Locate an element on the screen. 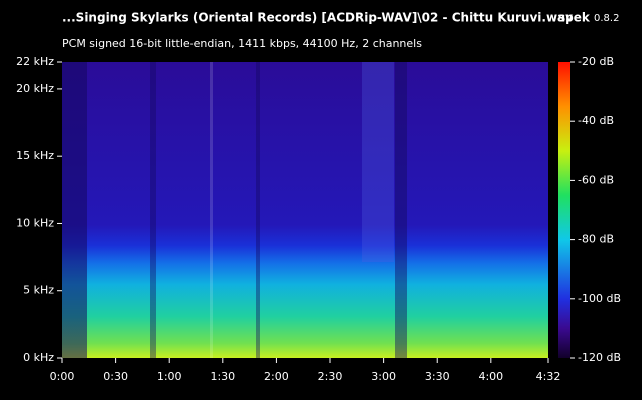 Image resolution: width=642 pixels, height=400 pixels. colorbar is located at coordinates (564, 210).